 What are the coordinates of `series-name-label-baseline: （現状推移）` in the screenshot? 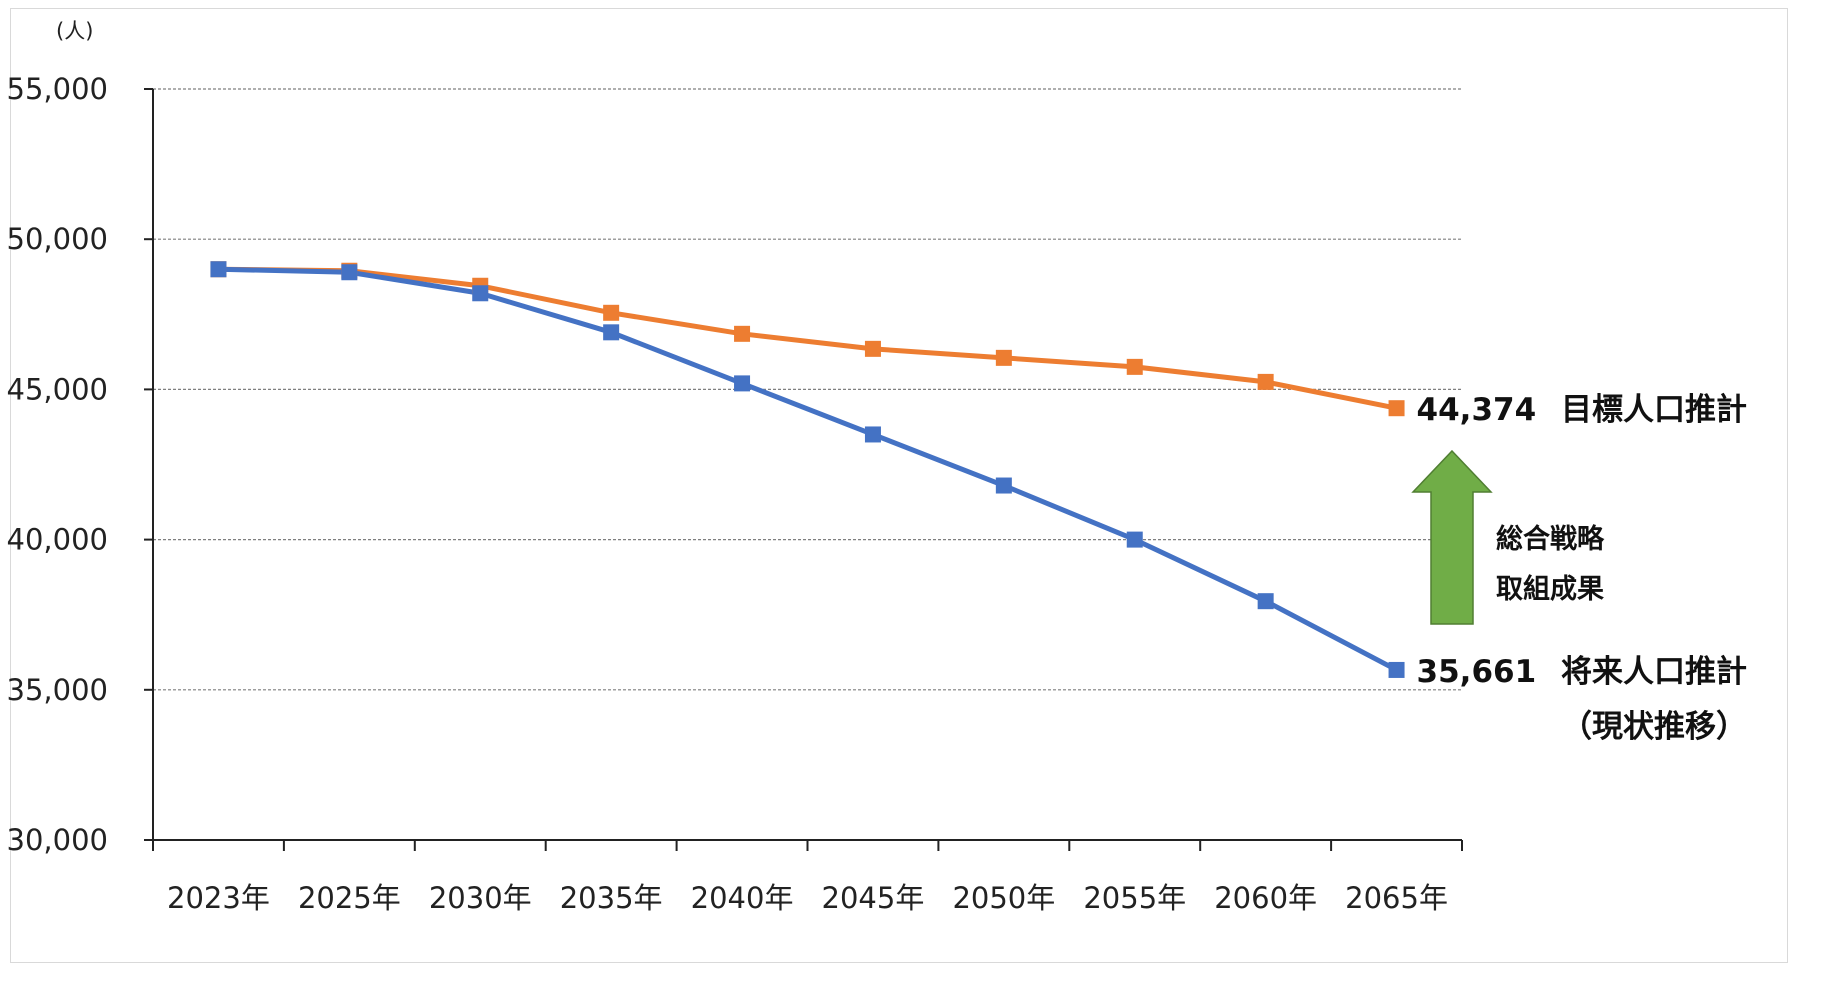 It's located at (1654, 727).